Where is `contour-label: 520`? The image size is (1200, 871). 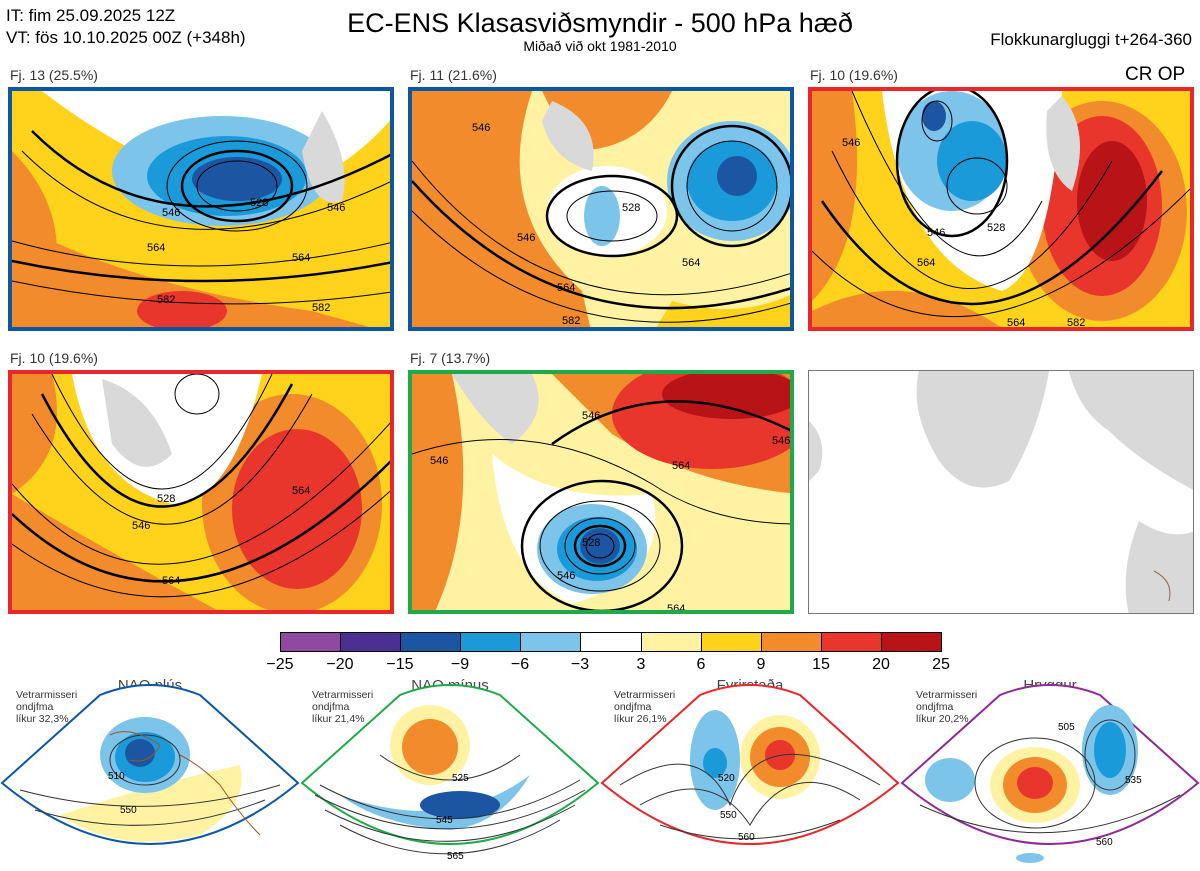 contour-label: 520 is located at coordinates (726, 778).